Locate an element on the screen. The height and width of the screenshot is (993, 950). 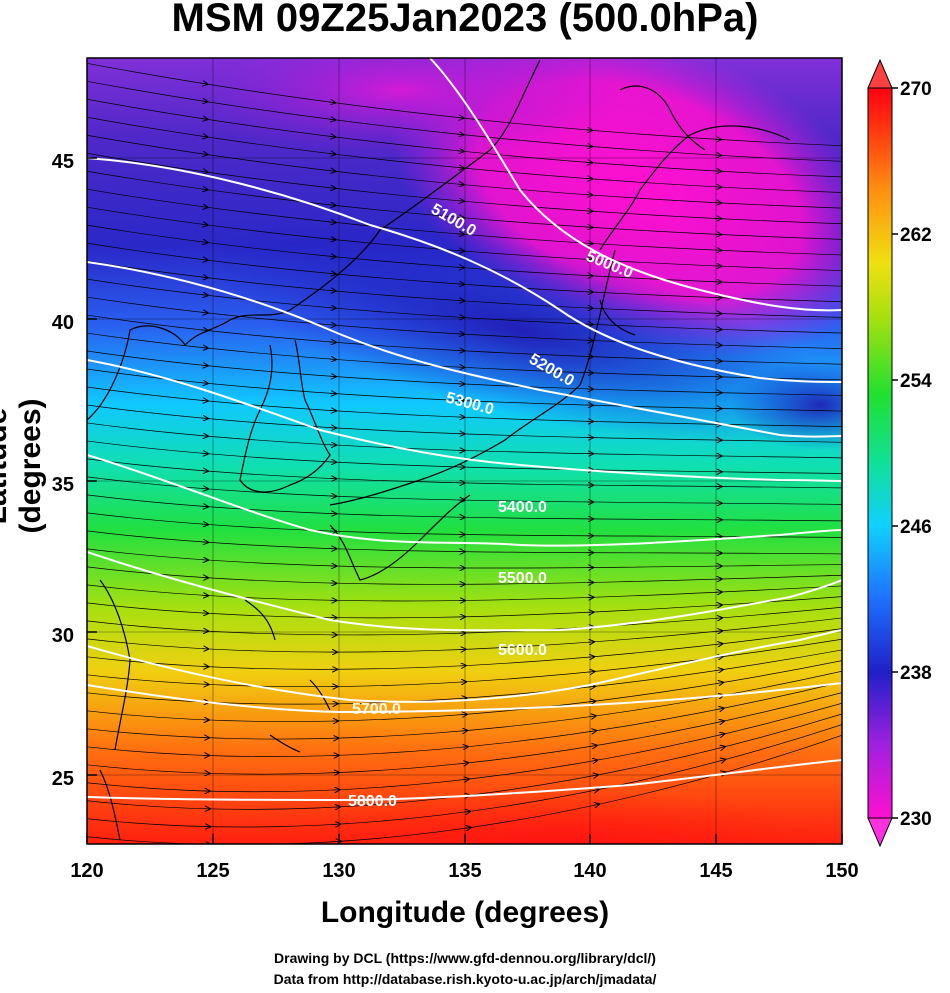
x-tick-label: 140 is located at coordinates (589, 871).